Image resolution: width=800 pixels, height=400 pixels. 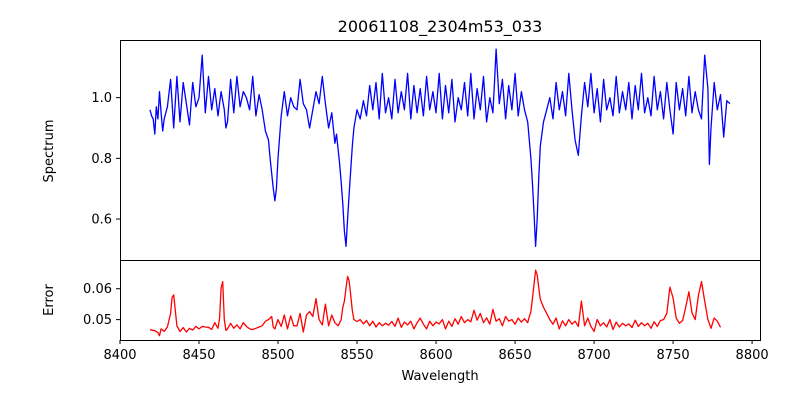 I want to click on x-tick-label: 8700, so click(x=594, y=355).